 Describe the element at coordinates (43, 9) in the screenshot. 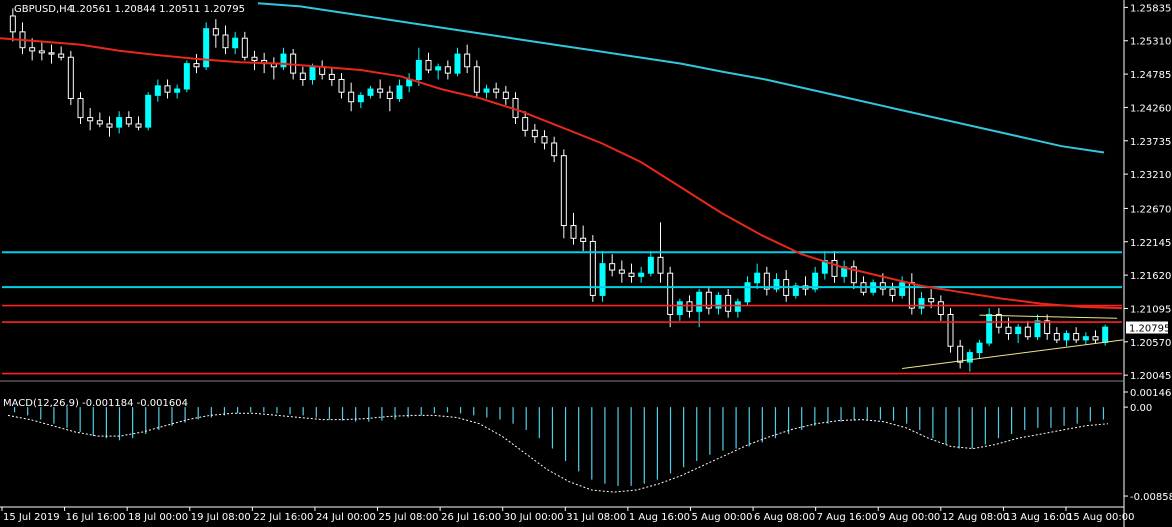

I see `symbol-header: GBPUSD,H4` at that location.